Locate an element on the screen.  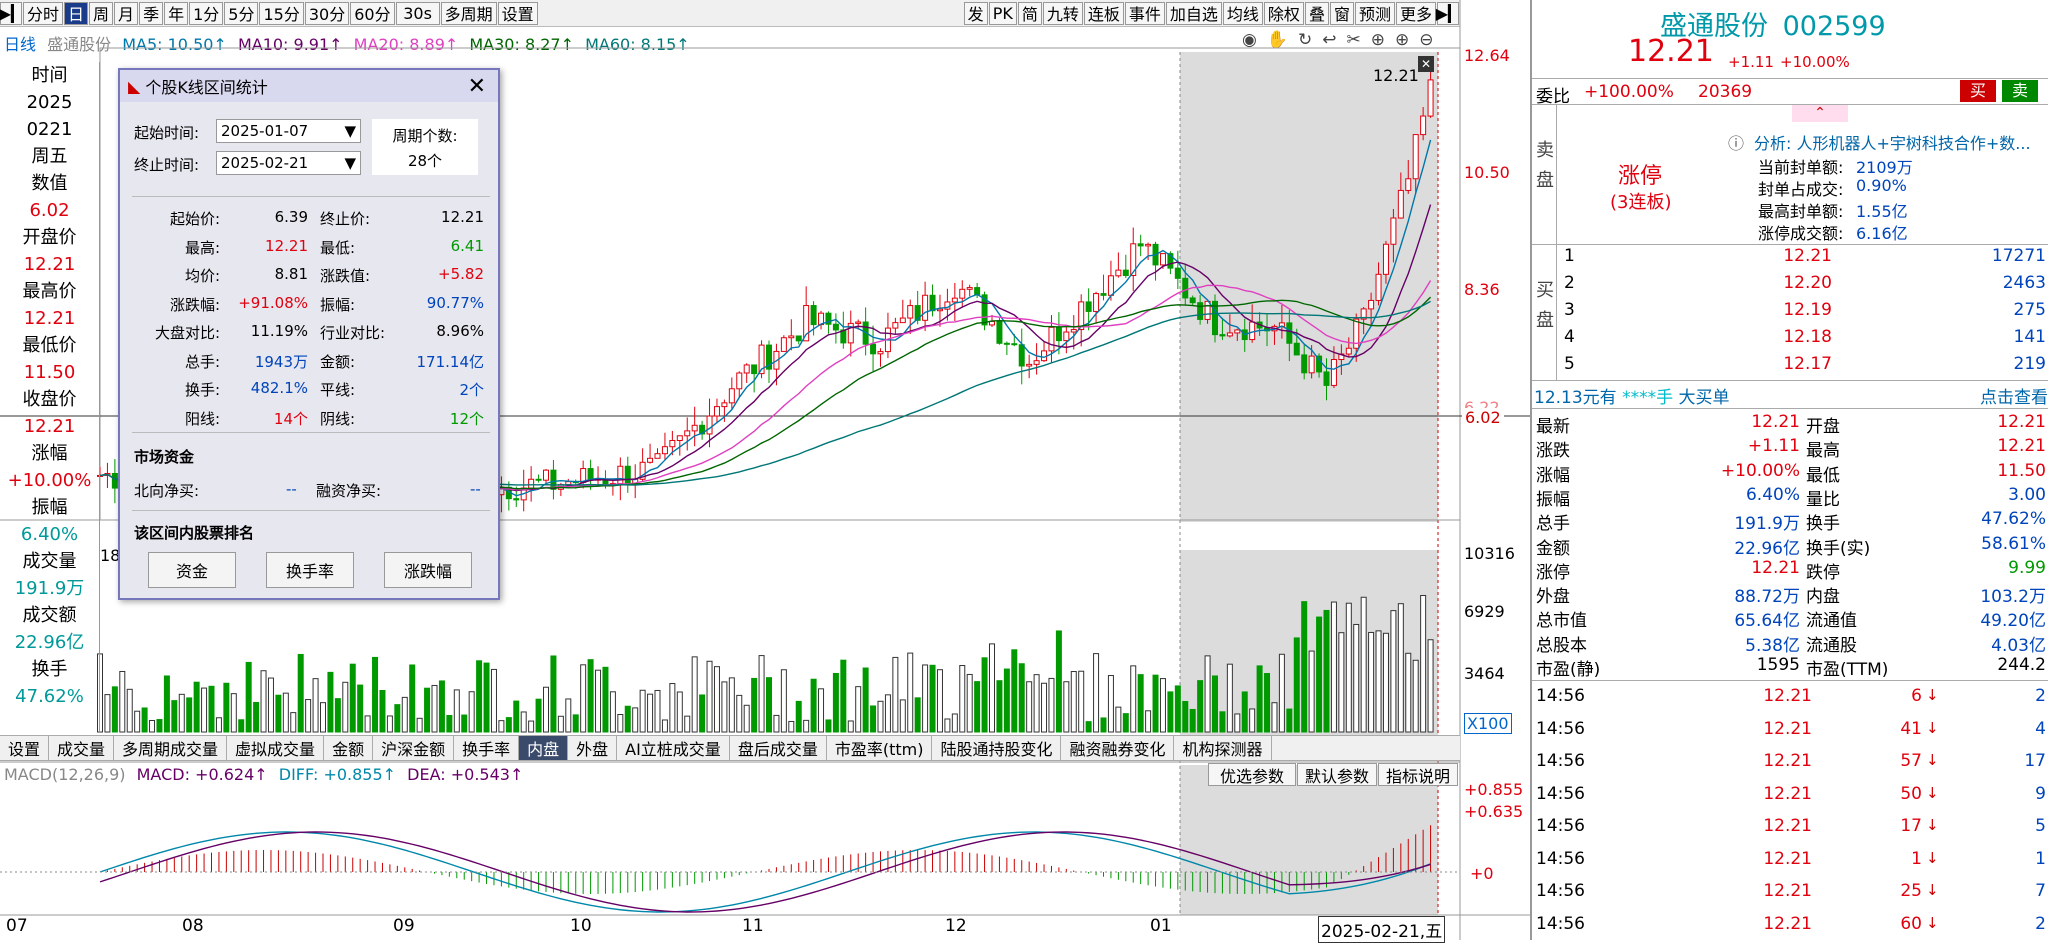
sell-button: 卖 is located at coordinates (2020, 91).